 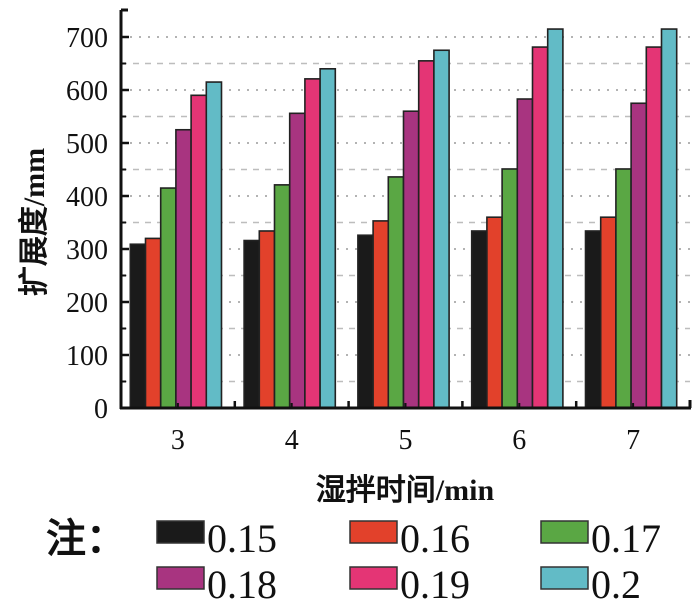 What do you see at coordinates (608, 312) in the screenshot?
I see `bar-7-0.16` at bounding box center [608, 312].